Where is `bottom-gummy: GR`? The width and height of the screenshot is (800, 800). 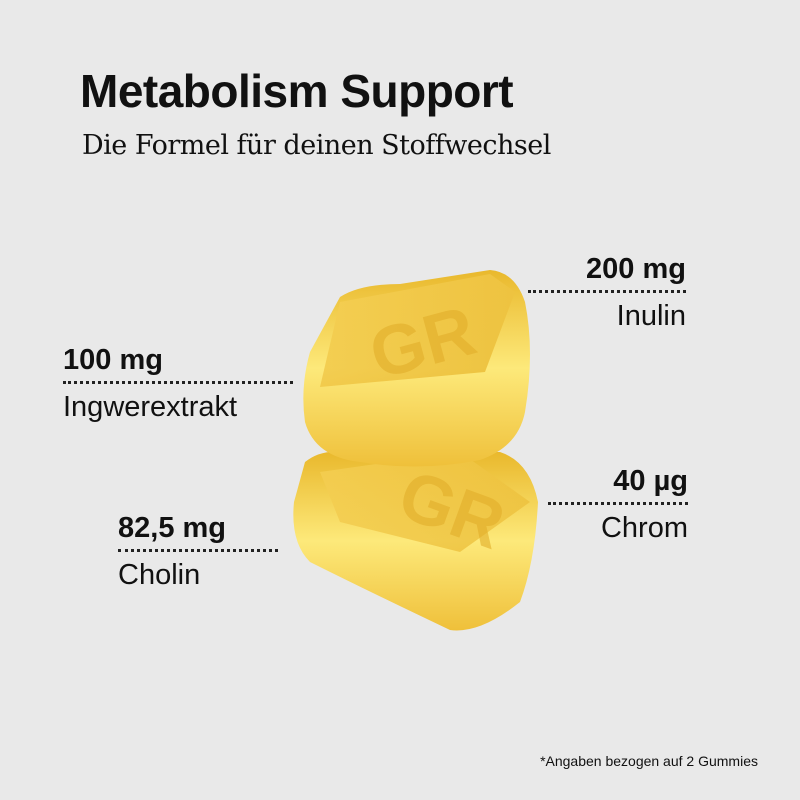
bottom-gummy: GR is located at coordinates (415, 541).